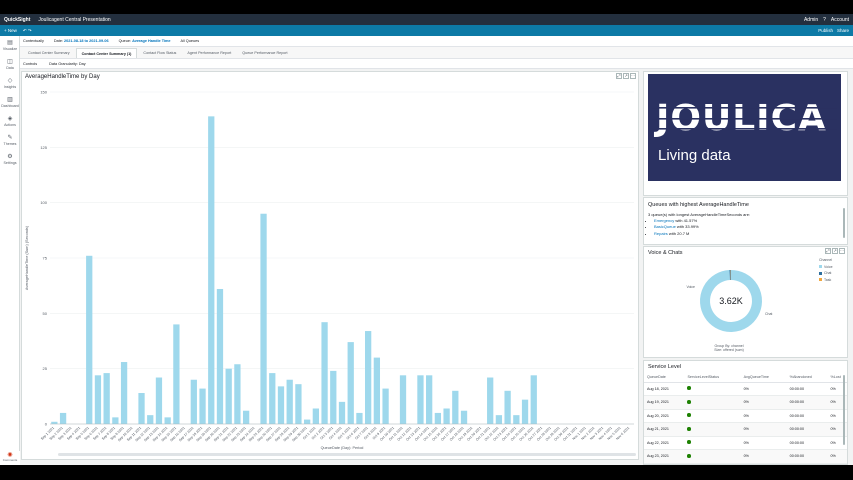 This screenshot has width=853, height=480. I want to click on comments-label: Comments, so click(10, 460).